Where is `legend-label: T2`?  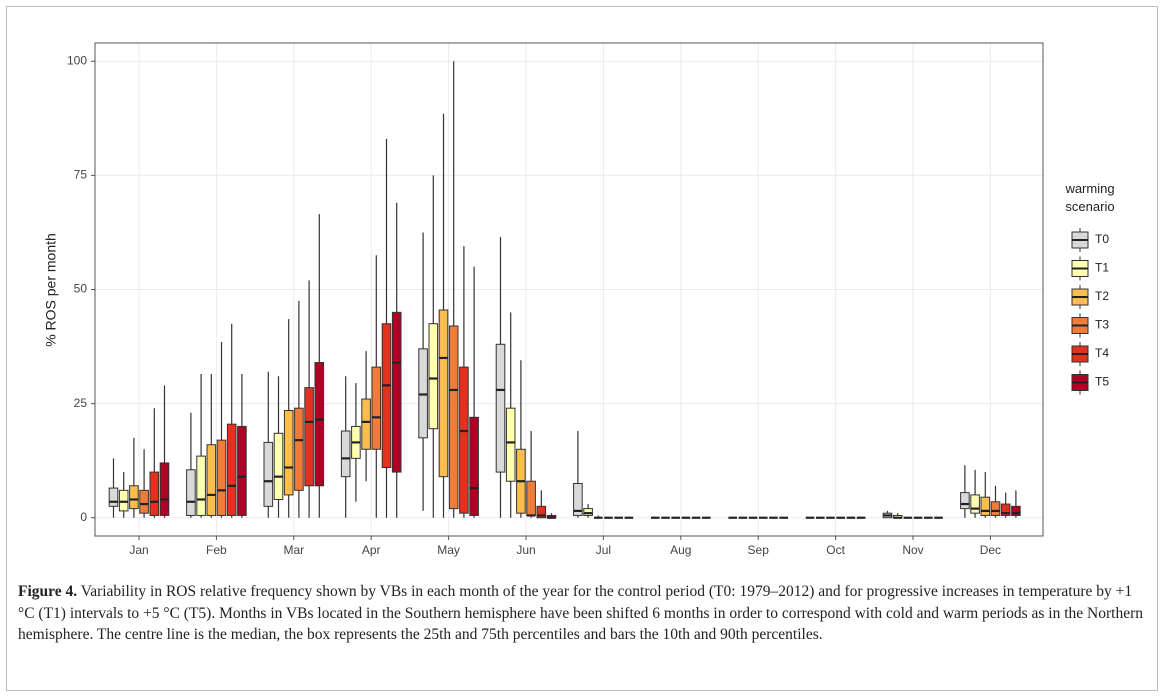
legend-label: T2 is located at coordinates (1102, 296).